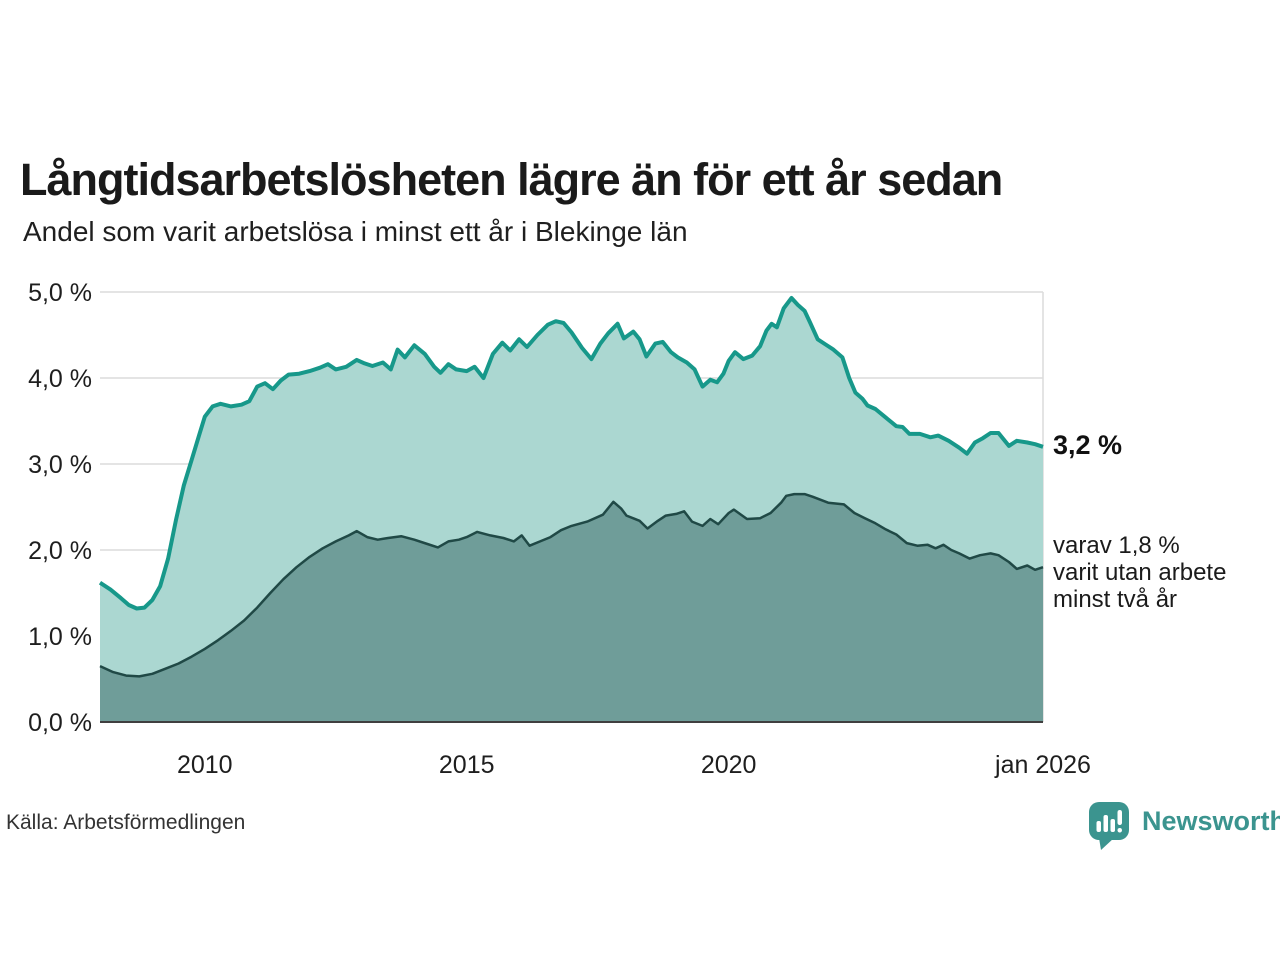 This screenshot has height=960, width=1280. I want to click on note-line: varit utan arbete, so click(1140, 572).